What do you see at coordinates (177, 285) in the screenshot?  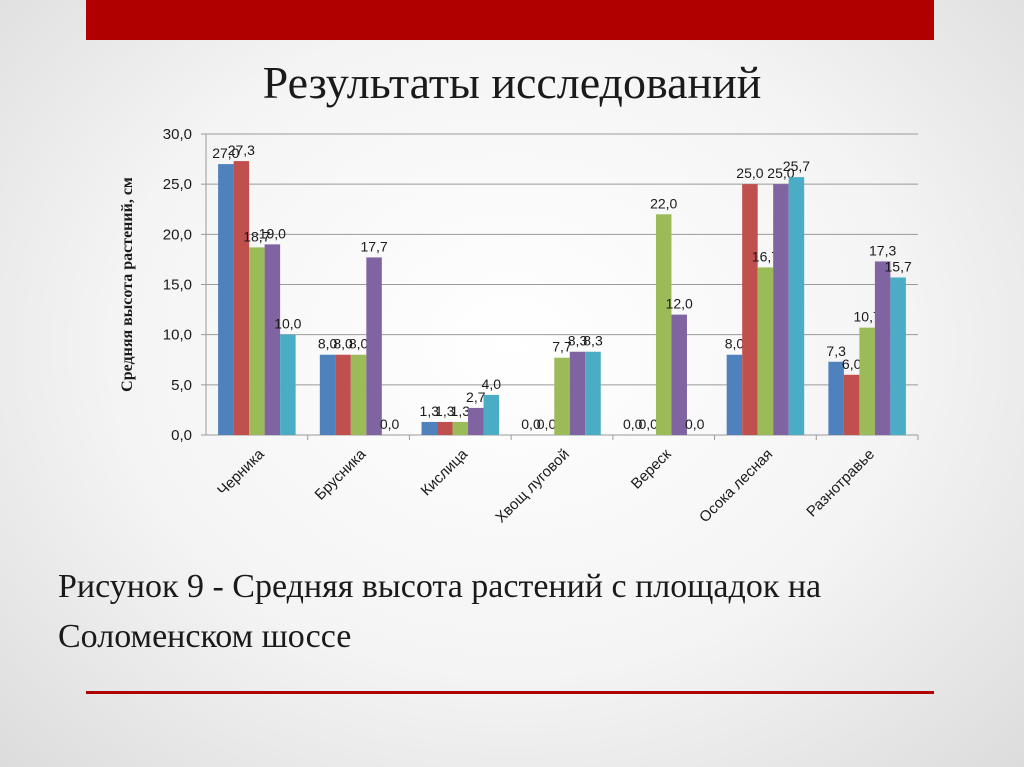 I see `y-tick-label: 15,0` at bounding box center [177, 285].